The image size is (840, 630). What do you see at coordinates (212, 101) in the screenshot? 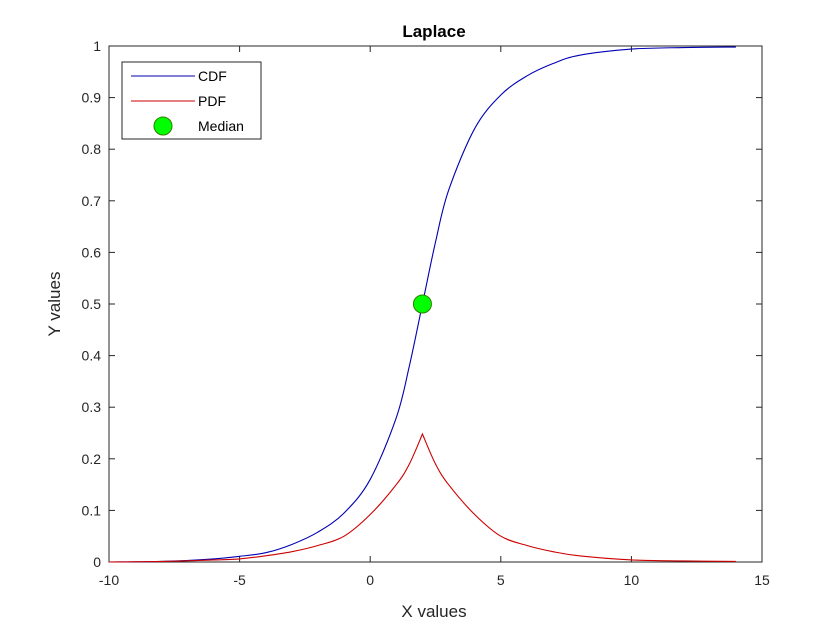
I see `legend-label-pdf: PDF` at bounding box center [212, 101].